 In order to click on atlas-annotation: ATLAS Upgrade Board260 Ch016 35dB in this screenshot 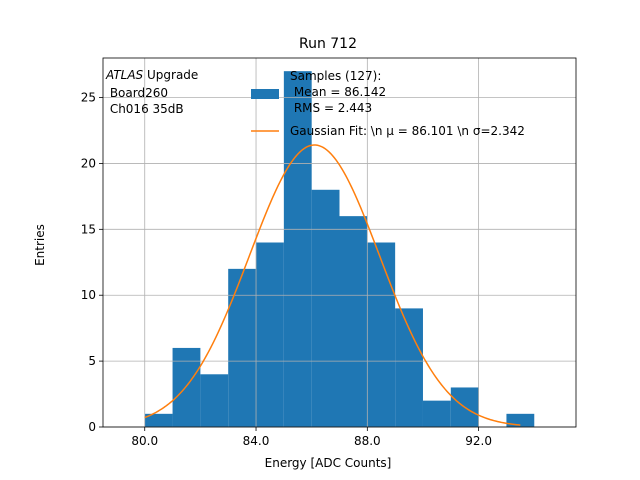, I will do `click(151, 92)`.